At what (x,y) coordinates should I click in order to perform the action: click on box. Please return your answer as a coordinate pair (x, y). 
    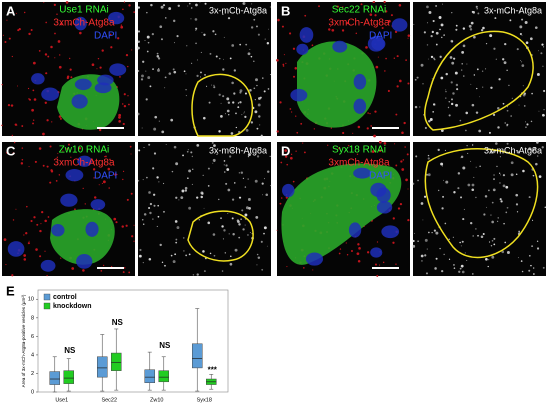
    Looking at the image, I should click on (149, 376).